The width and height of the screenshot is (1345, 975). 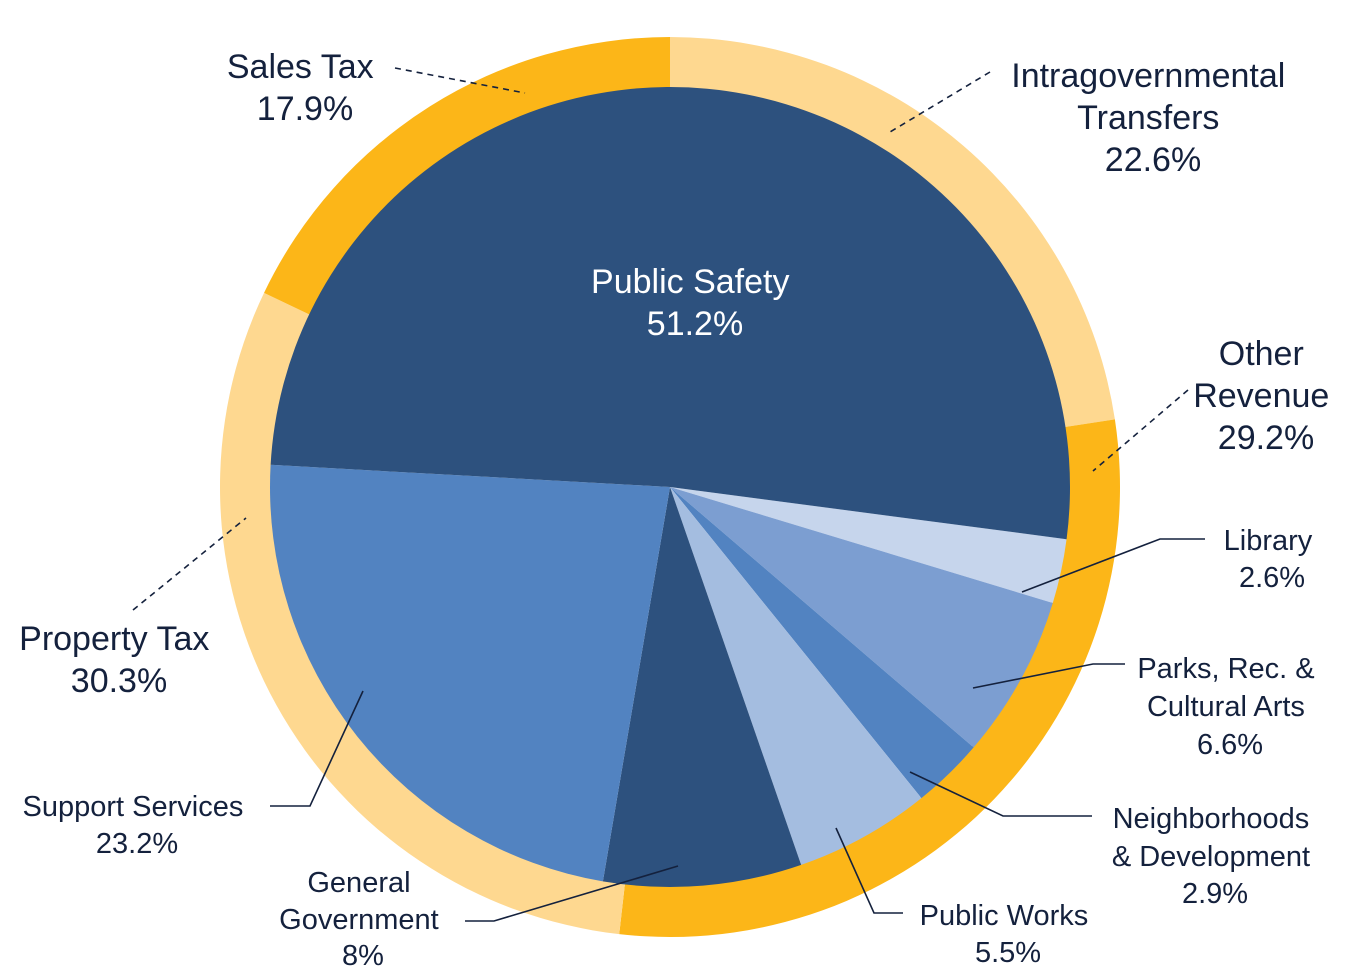 I want to click on leader-parks, so click(x=1048, y=676).